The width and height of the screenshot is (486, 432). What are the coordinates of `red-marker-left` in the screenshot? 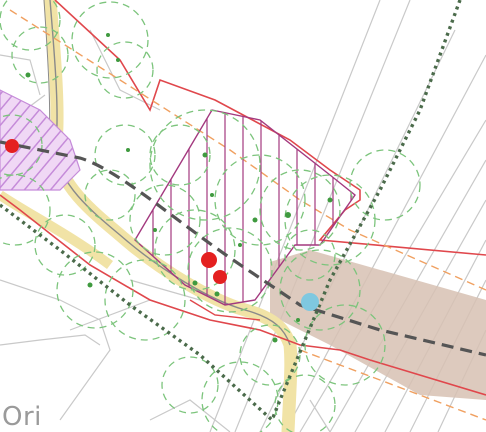 It's located at (12, 146).